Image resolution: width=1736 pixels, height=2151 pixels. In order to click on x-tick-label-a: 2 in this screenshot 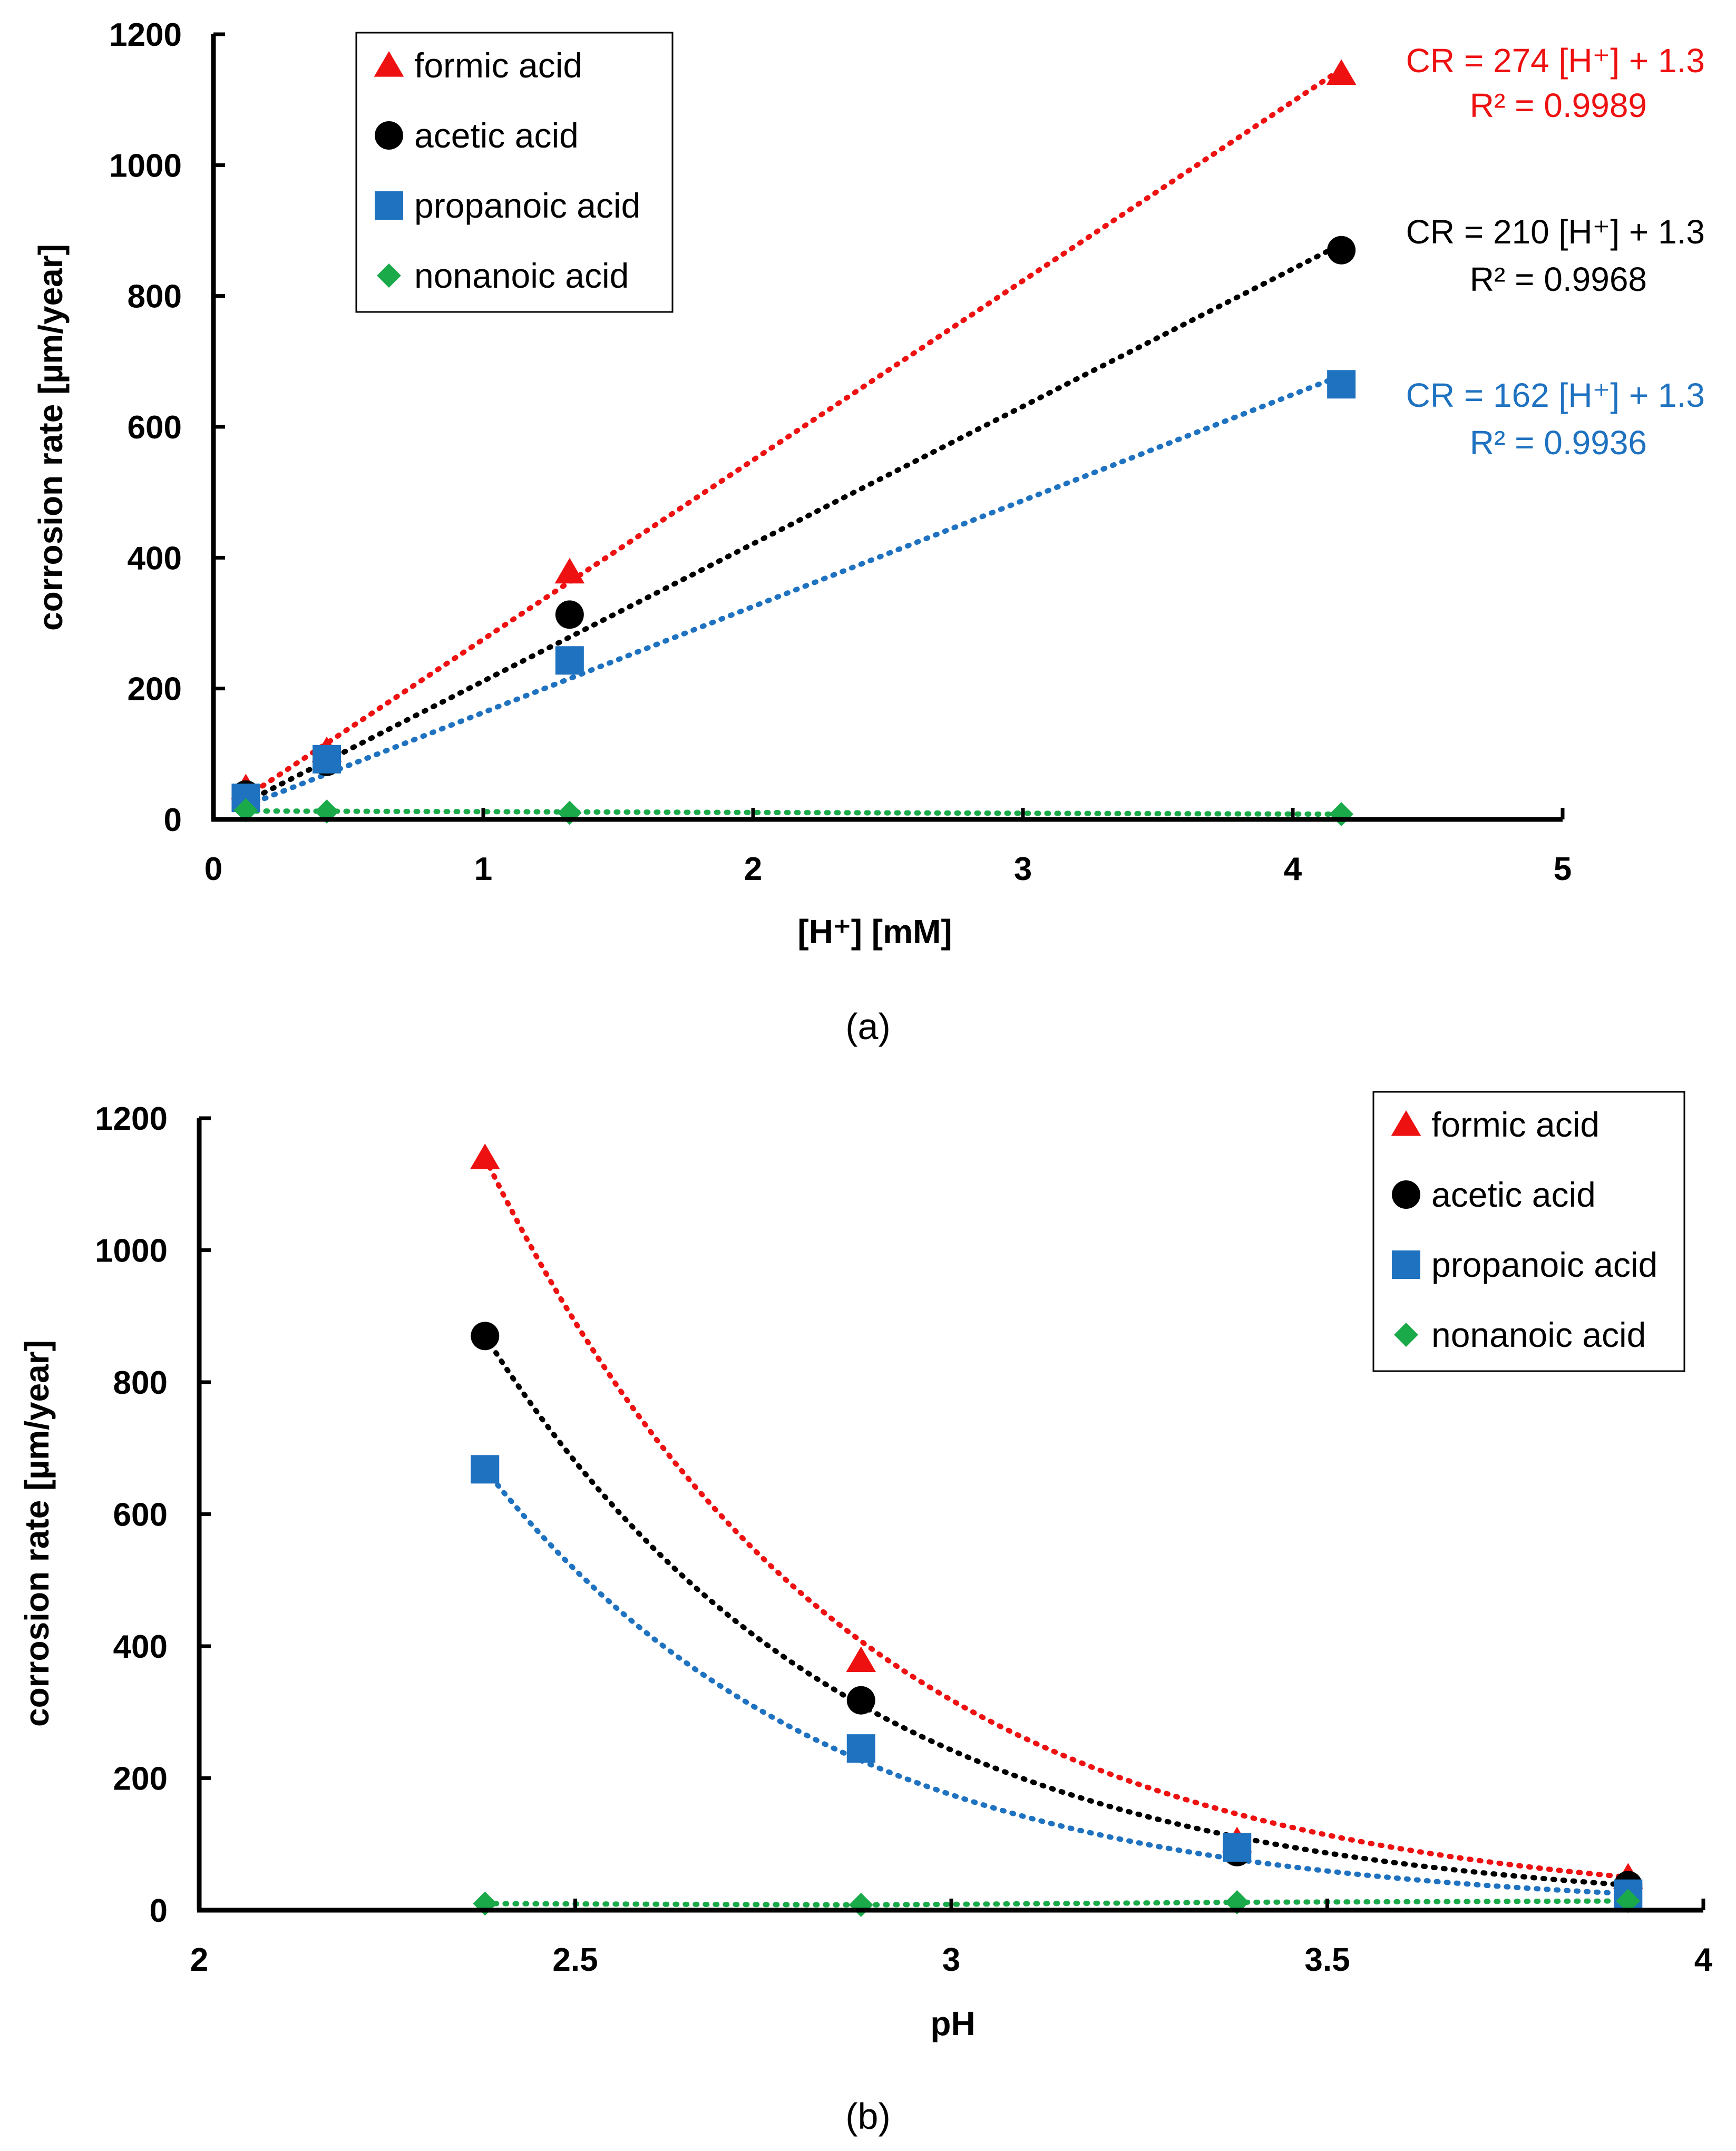, I will do `click(753, 869)`.